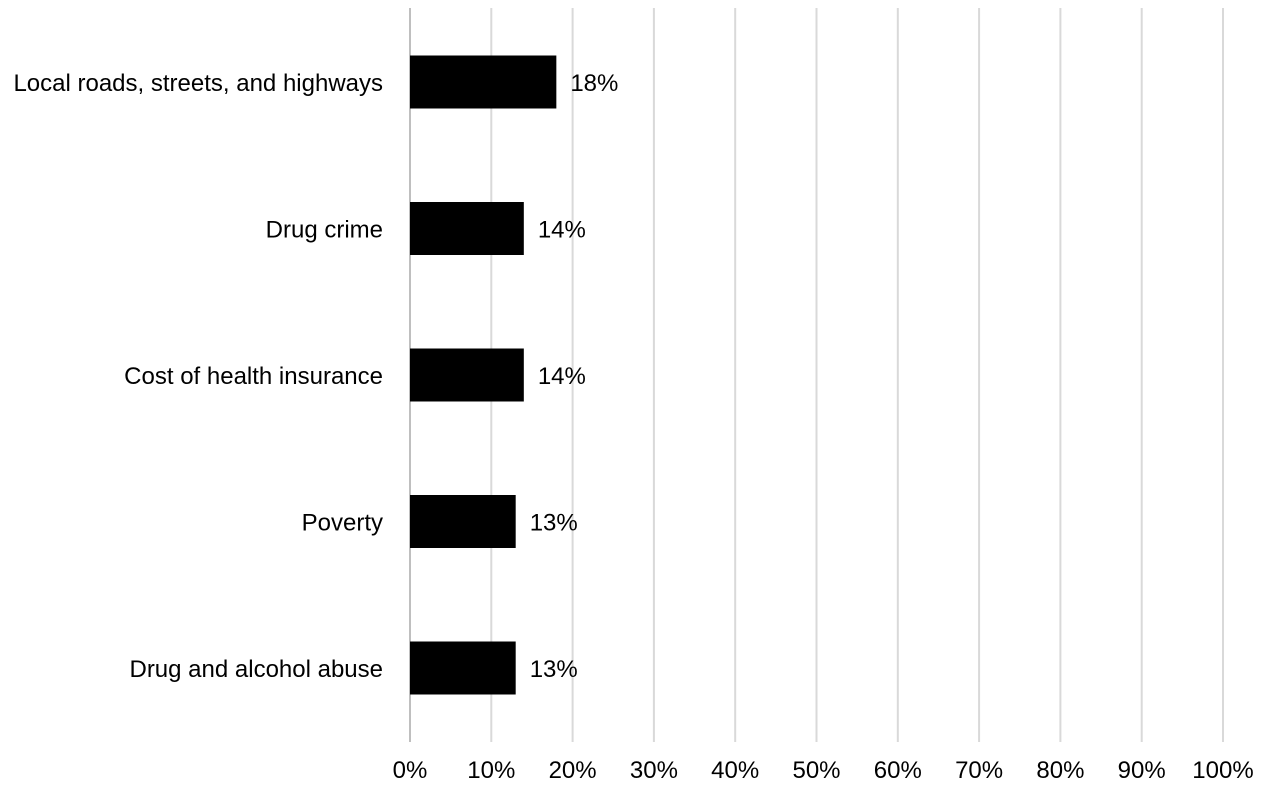  I want to click on x-tick-label: 100%, so click(1222, 770).